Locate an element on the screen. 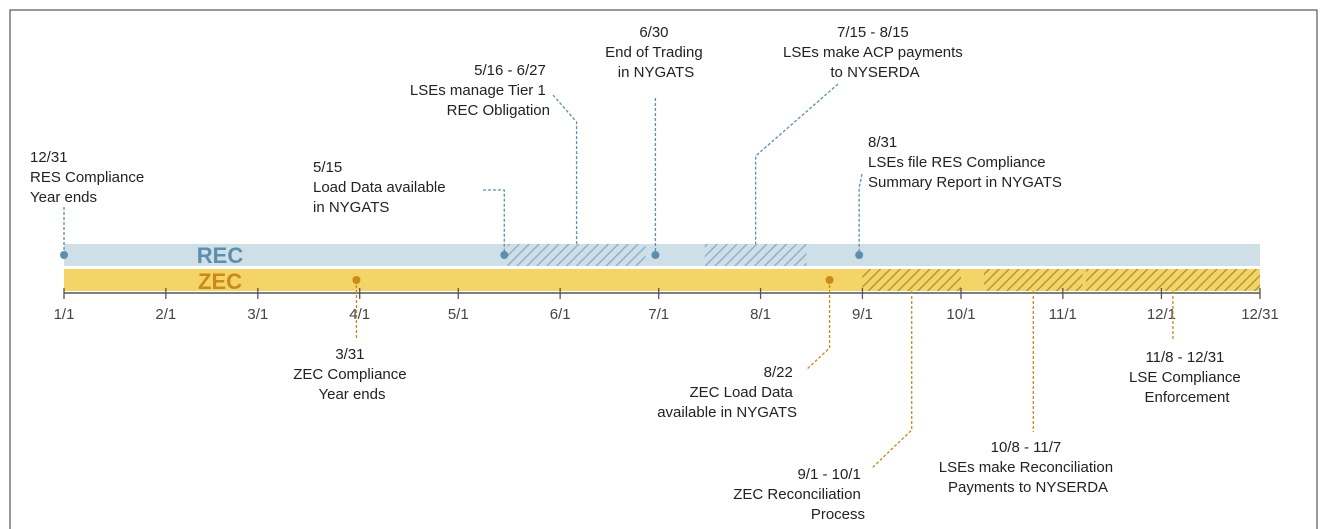 The height and width of the screenshot is (529, 1327). svg-text:6/30 End of Trading: 6/30 End of Trading in NYGATS is located at coordinates (656, 52).